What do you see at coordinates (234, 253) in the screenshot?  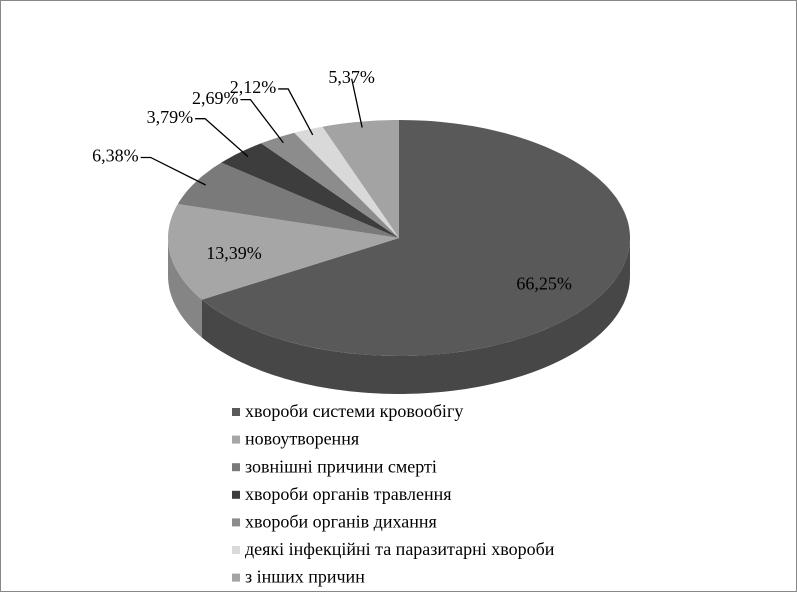 I see `data-label: 13,39%` at bounding box center [234, 253].